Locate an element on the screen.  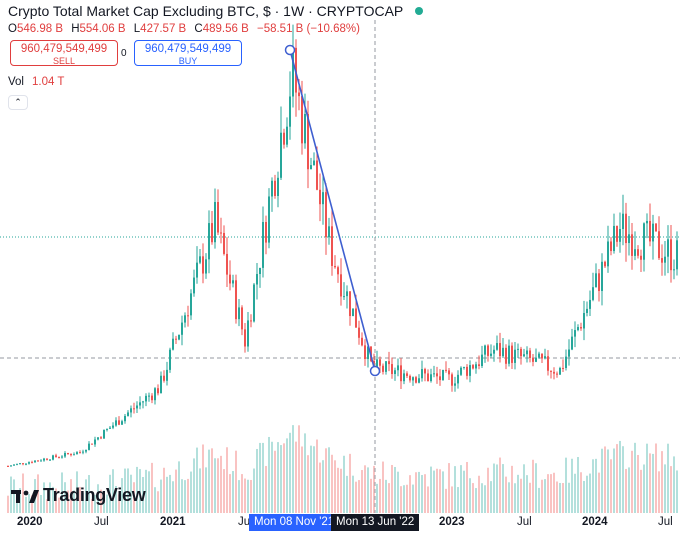
spread-value: 0 is located at coordinates (124, 53).